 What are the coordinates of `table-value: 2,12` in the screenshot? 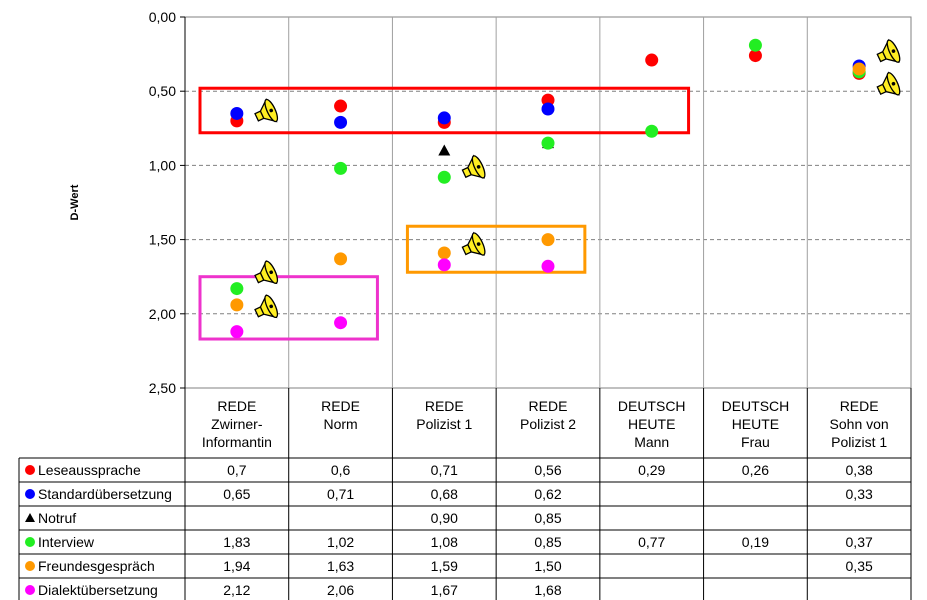 It's located at (236, 590).